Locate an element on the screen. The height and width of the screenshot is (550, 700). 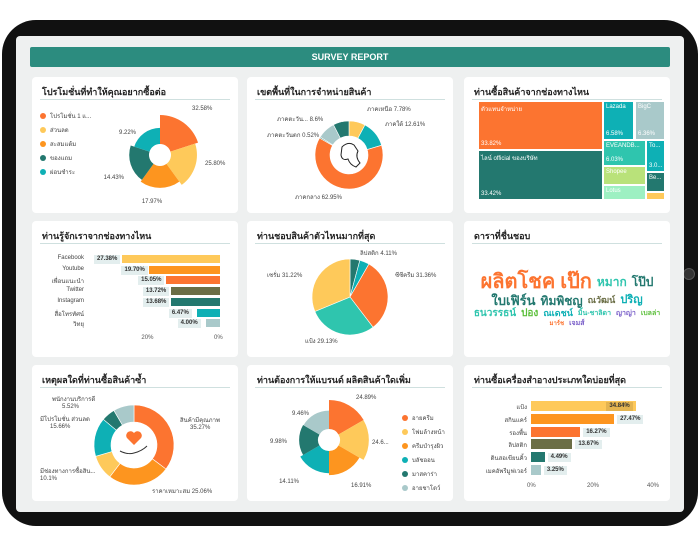
bar-value-label: 6.47% is located at coordinates (180, 313).